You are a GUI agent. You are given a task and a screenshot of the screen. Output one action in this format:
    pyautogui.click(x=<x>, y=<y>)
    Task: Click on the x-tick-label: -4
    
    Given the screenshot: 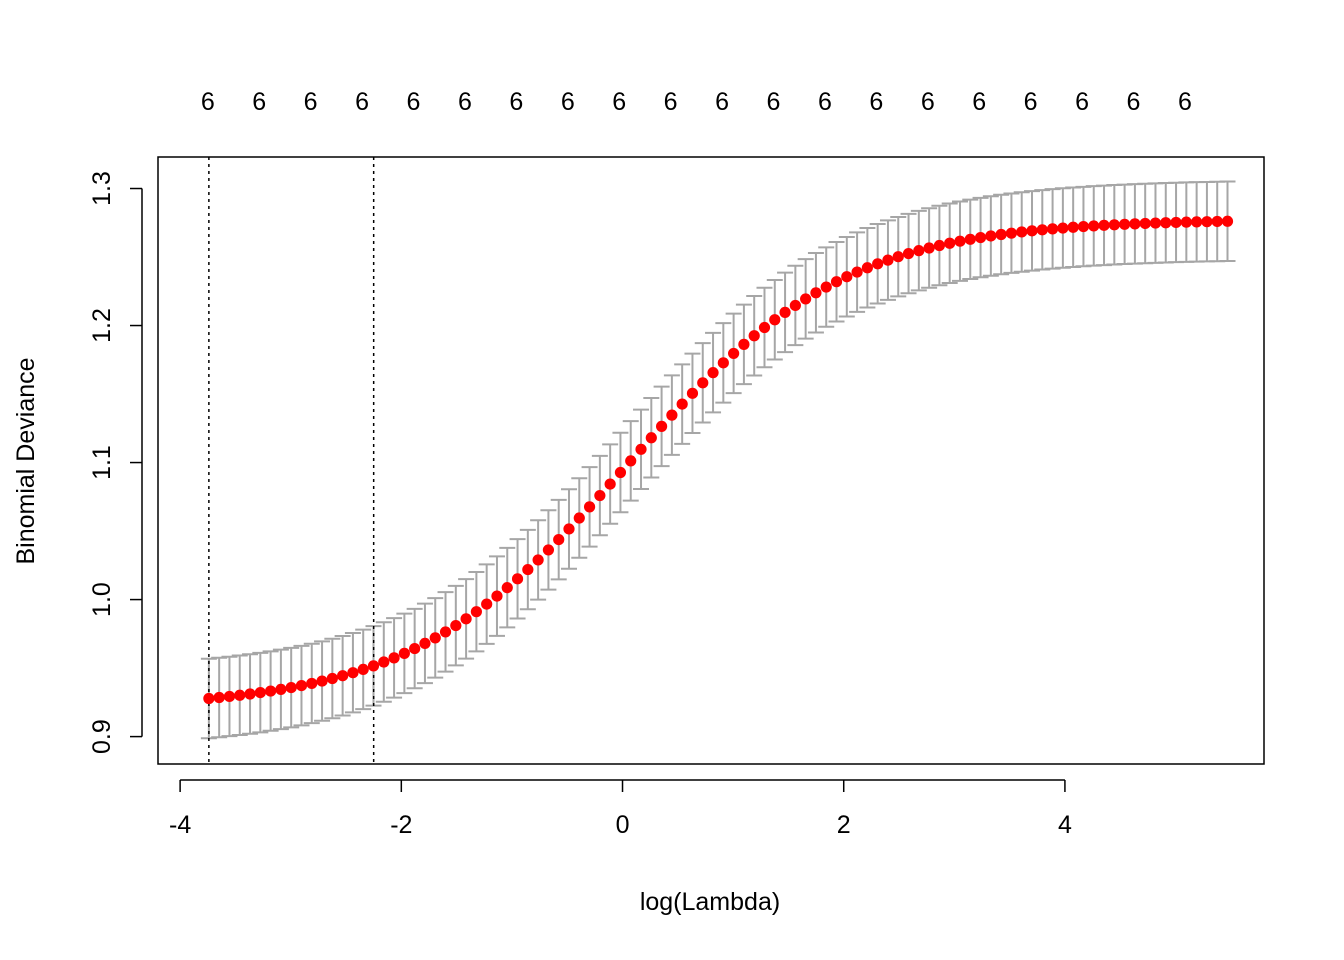 What is the action you would take?
    pyautogui.click(x=180, y=825)
    